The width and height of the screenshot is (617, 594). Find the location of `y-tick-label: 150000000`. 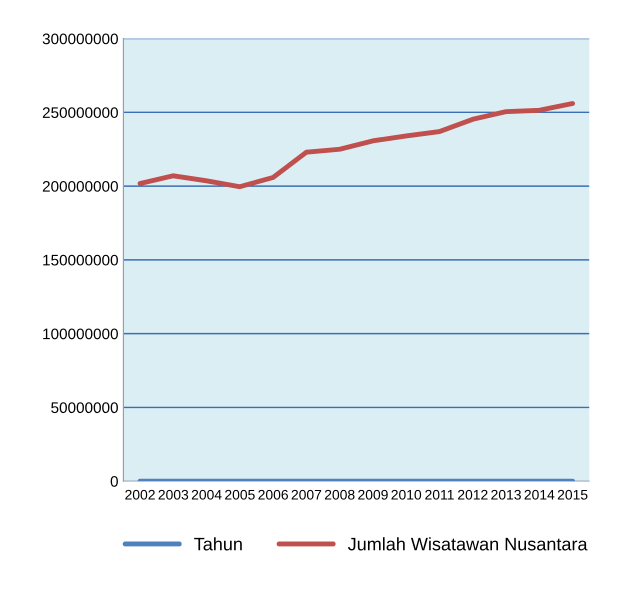

y-tick-label: 150000000 is located at coordinates (80, 260).